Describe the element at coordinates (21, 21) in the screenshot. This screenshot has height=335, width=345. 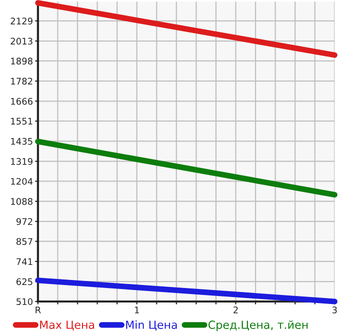
I see `y-tick-label: 2129` at that location.